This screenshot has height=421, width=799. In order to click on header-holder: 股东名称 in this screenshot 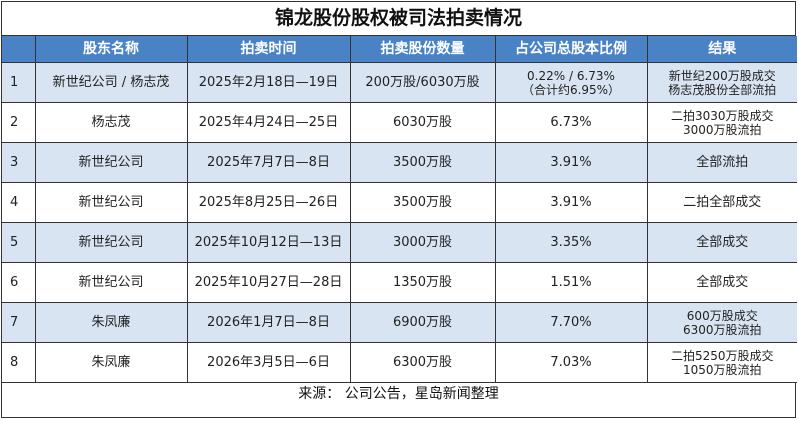, I will do `click(111, 49)`.